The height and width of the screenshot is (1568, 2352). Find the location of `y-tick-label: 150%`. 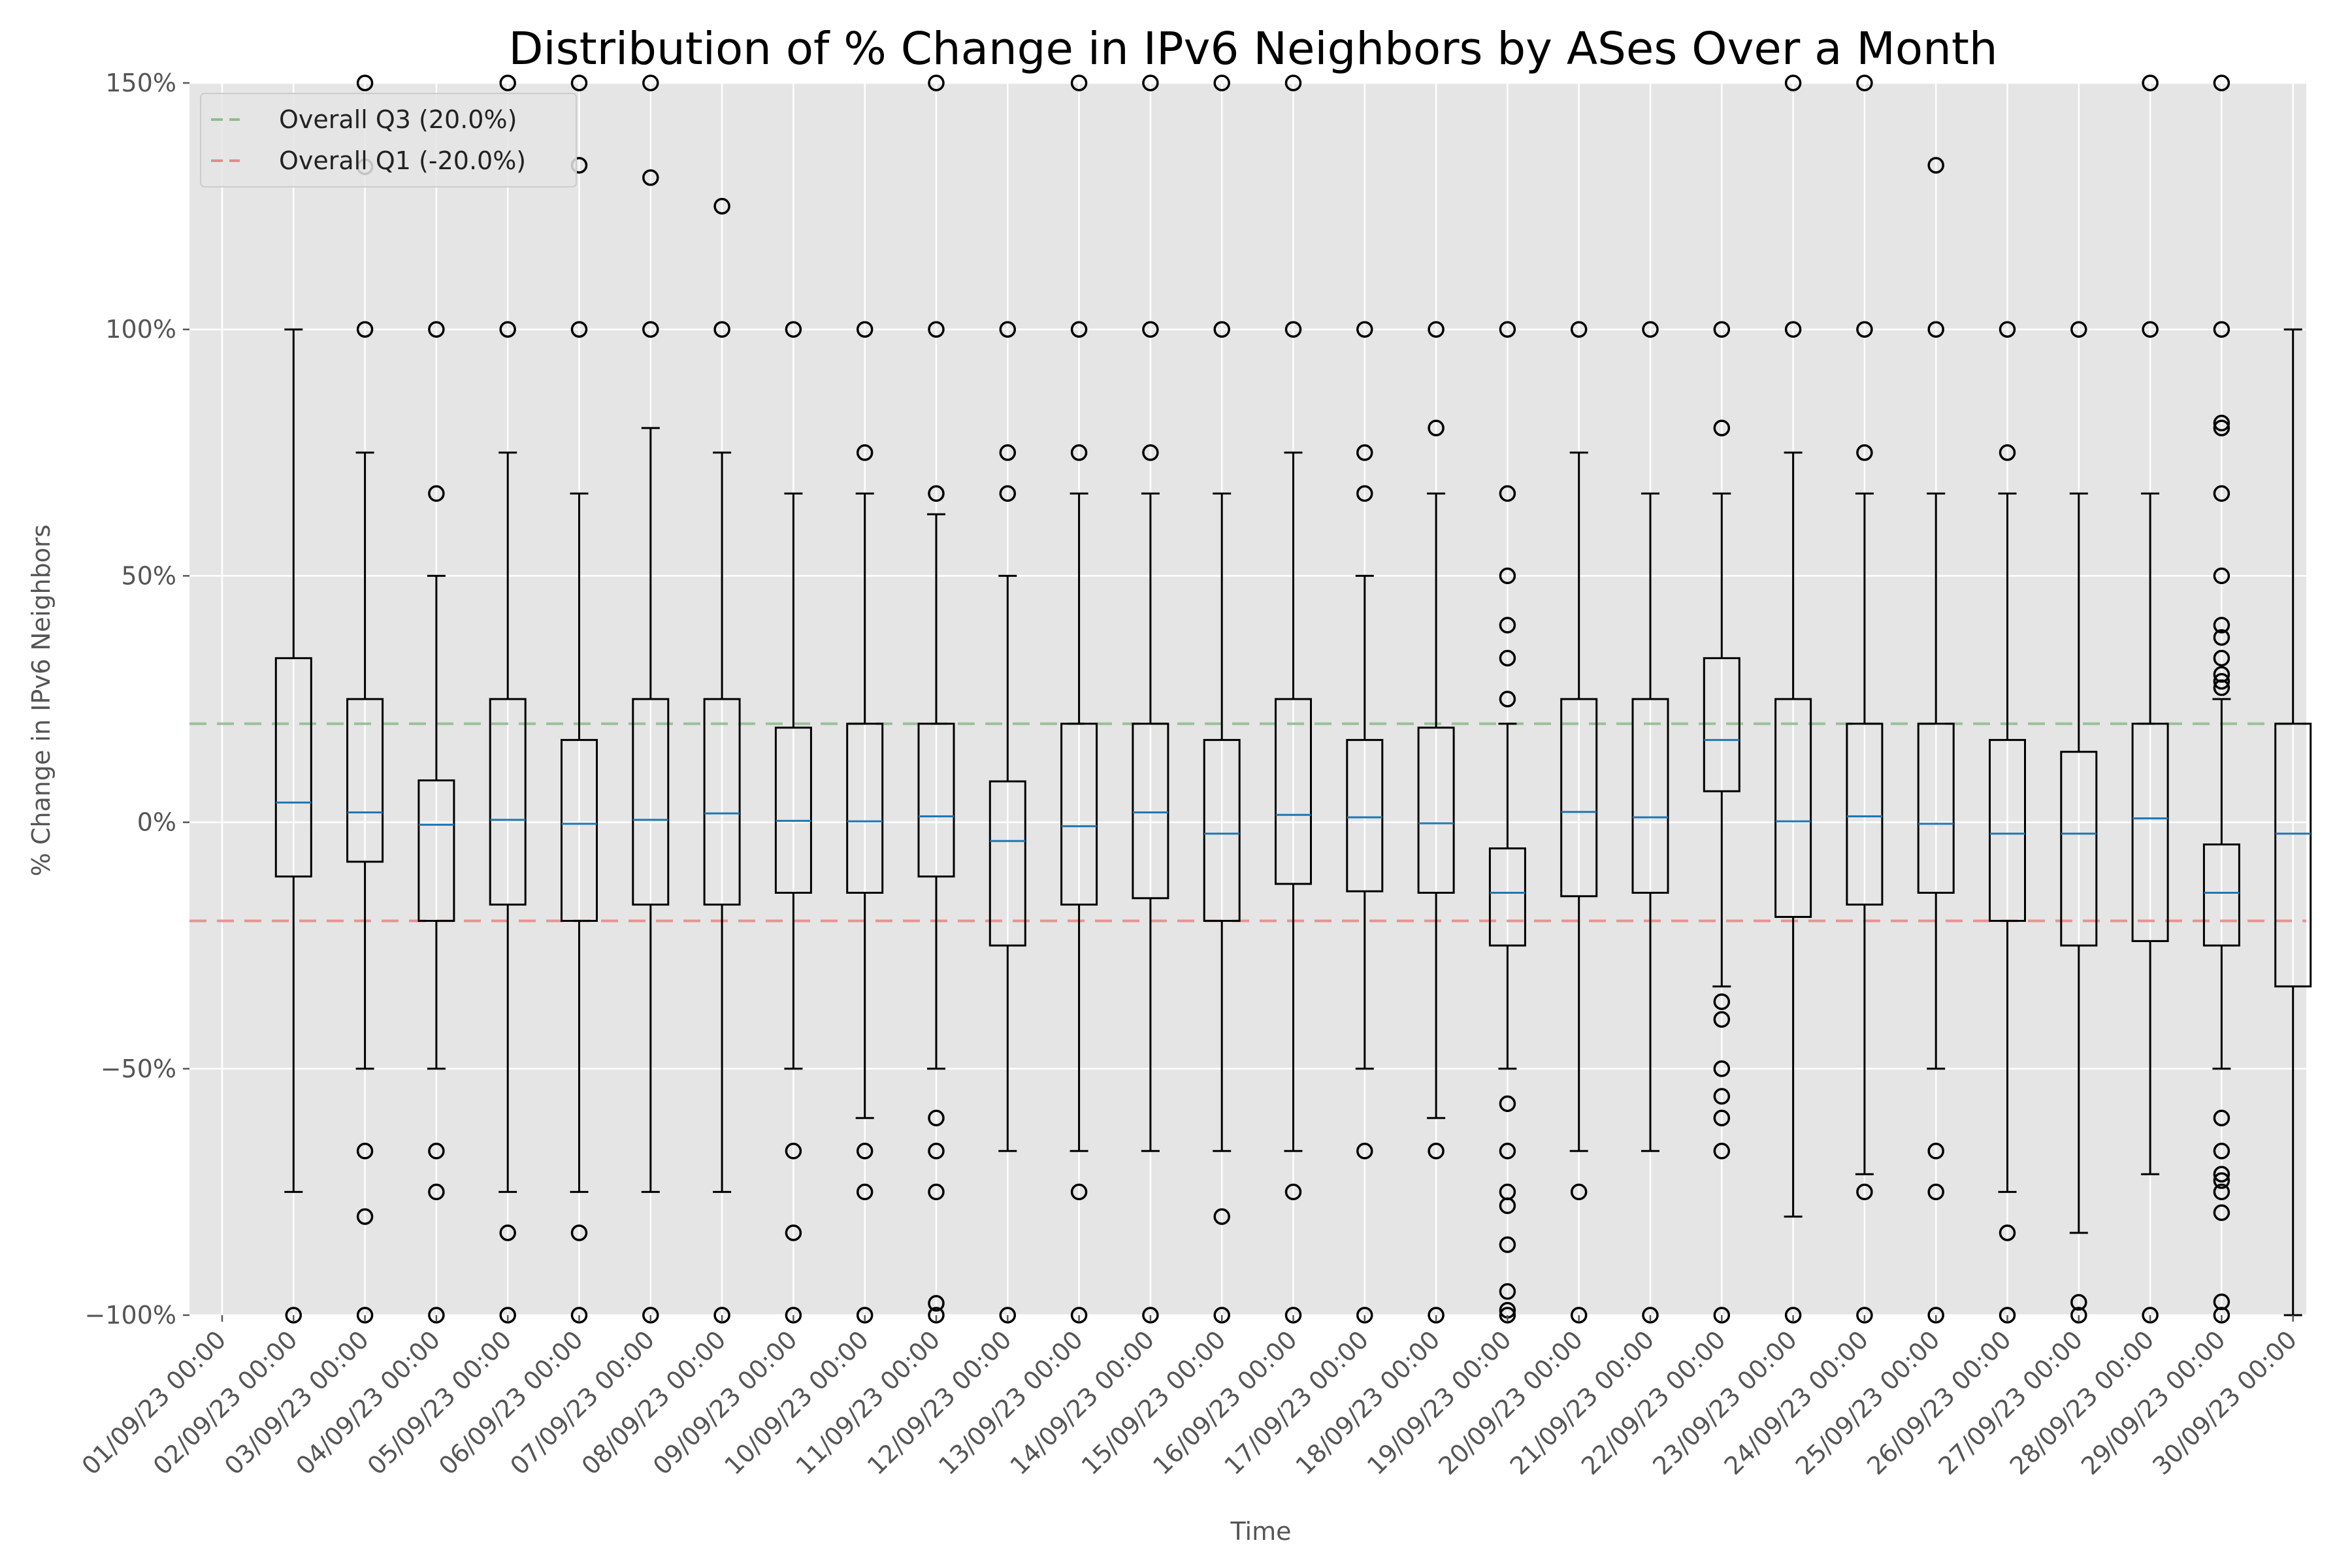

y-tick-label: 150% is located at coordinates (140, 83).